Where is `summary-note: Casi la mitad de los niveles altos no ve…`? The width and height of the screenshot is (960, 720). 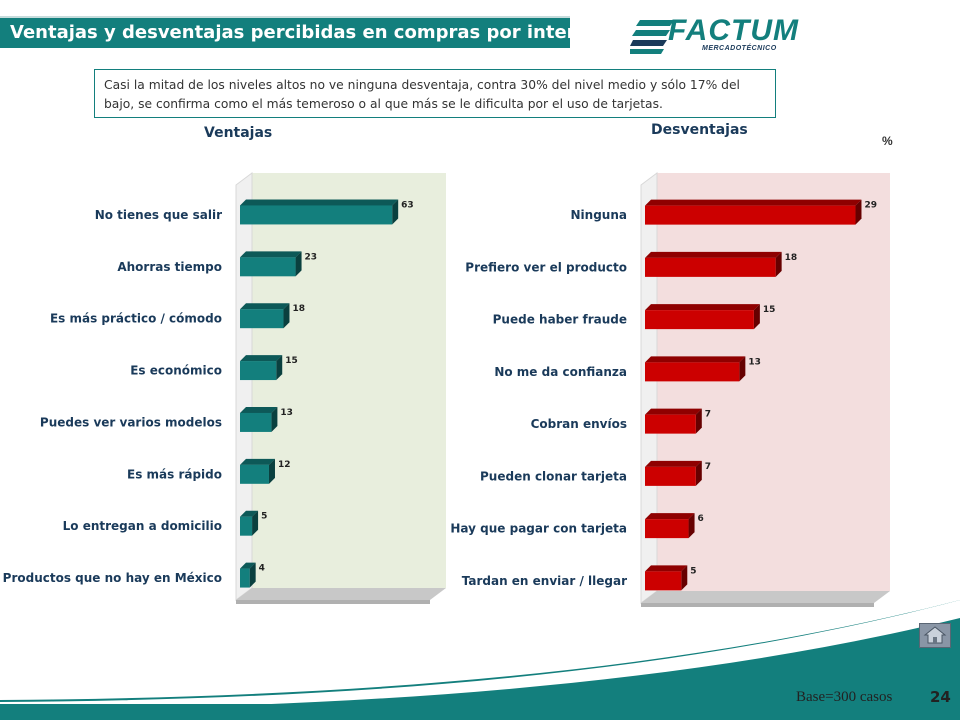 summary-note: Casi la mitad de los niveles altos no ve… is located at coordinates (435, 93).